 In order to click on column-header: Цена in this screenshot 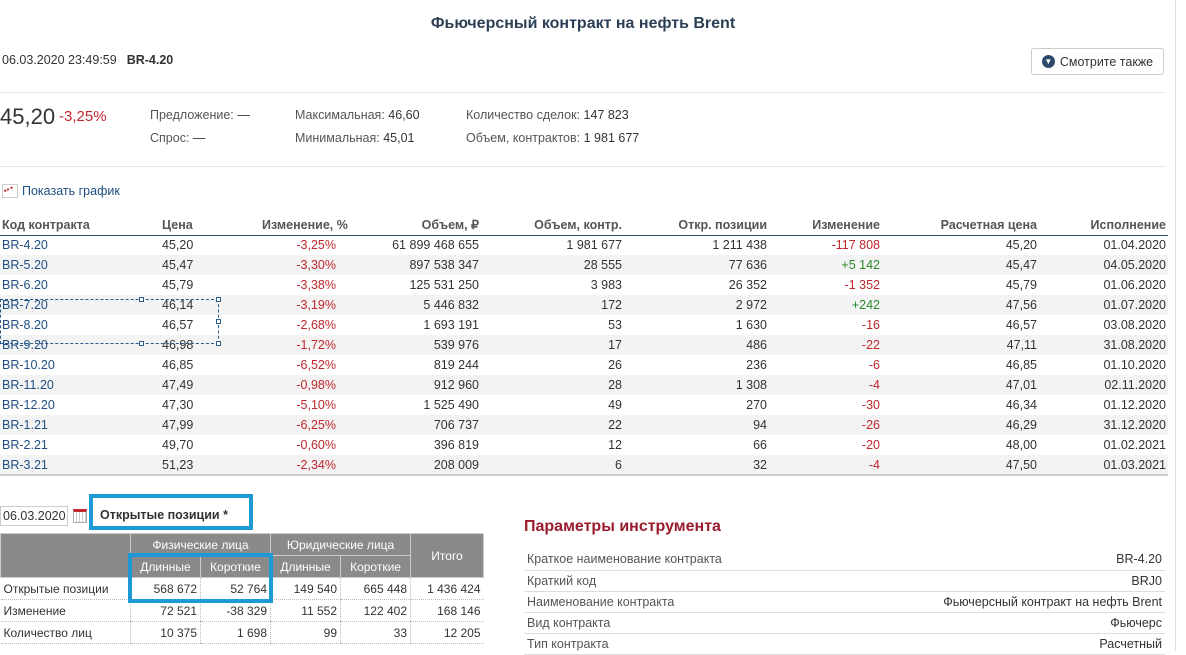, I will do `click(177, 224)`.